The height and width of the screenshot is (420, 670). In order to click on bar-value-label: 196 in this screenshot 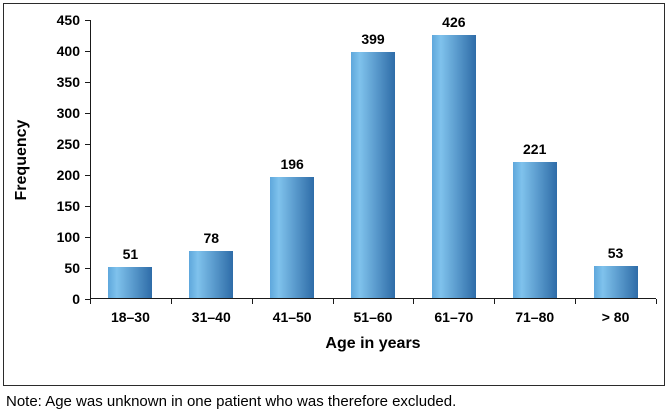, I will do `click(292, 164)`.